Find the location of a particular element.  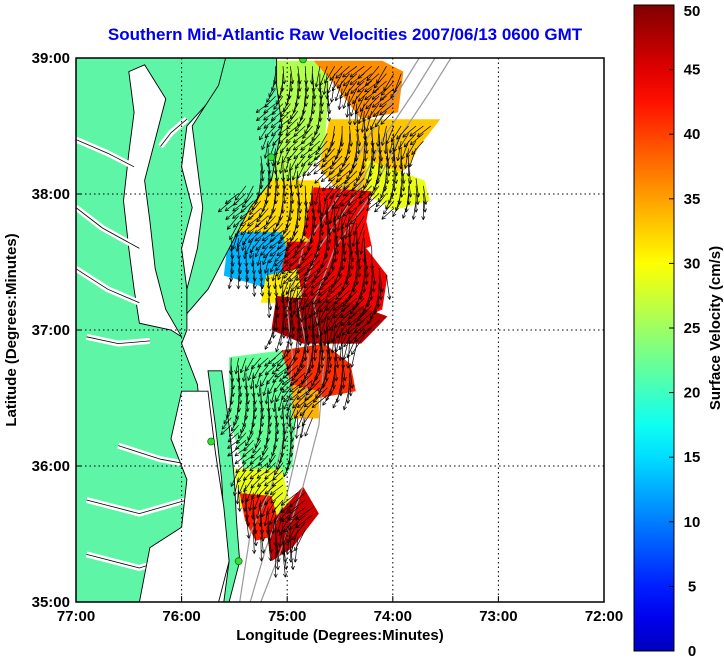

y-tick-label: 37:00 is located at coordinates (51, 330).